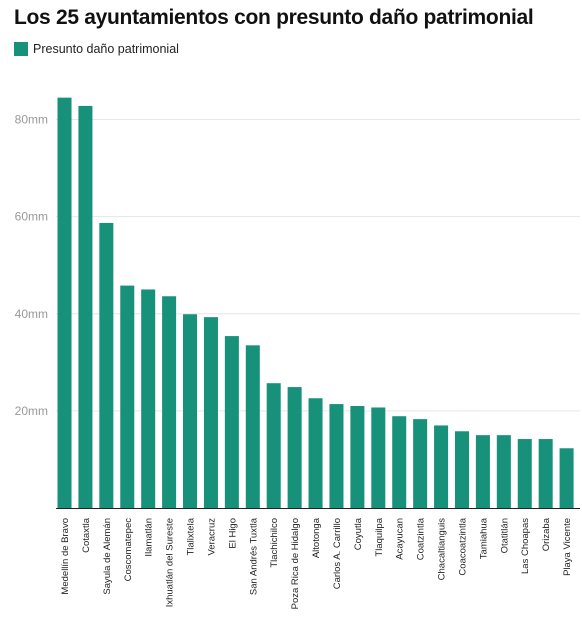  What do you see at coordinates (128, 550) in the screenshot?
I see `x-tick-label: Coscomatepec` at bounding box center [128, 550].